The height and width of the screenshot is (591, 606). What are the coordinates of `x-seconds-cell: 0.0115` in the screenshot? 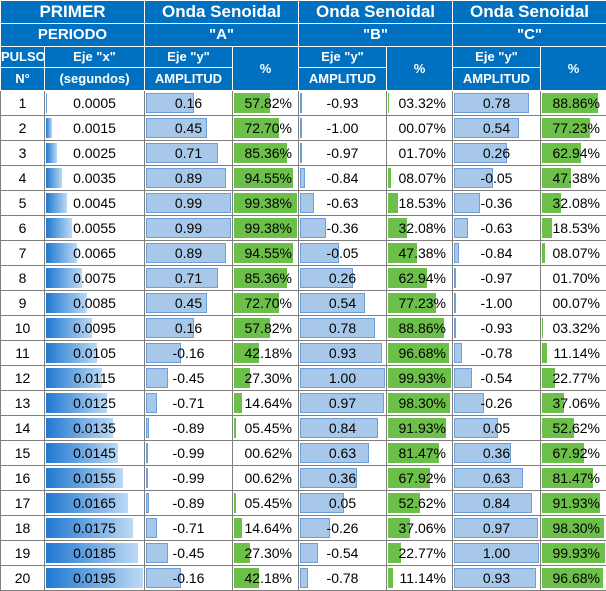 It's located at (95, 378).